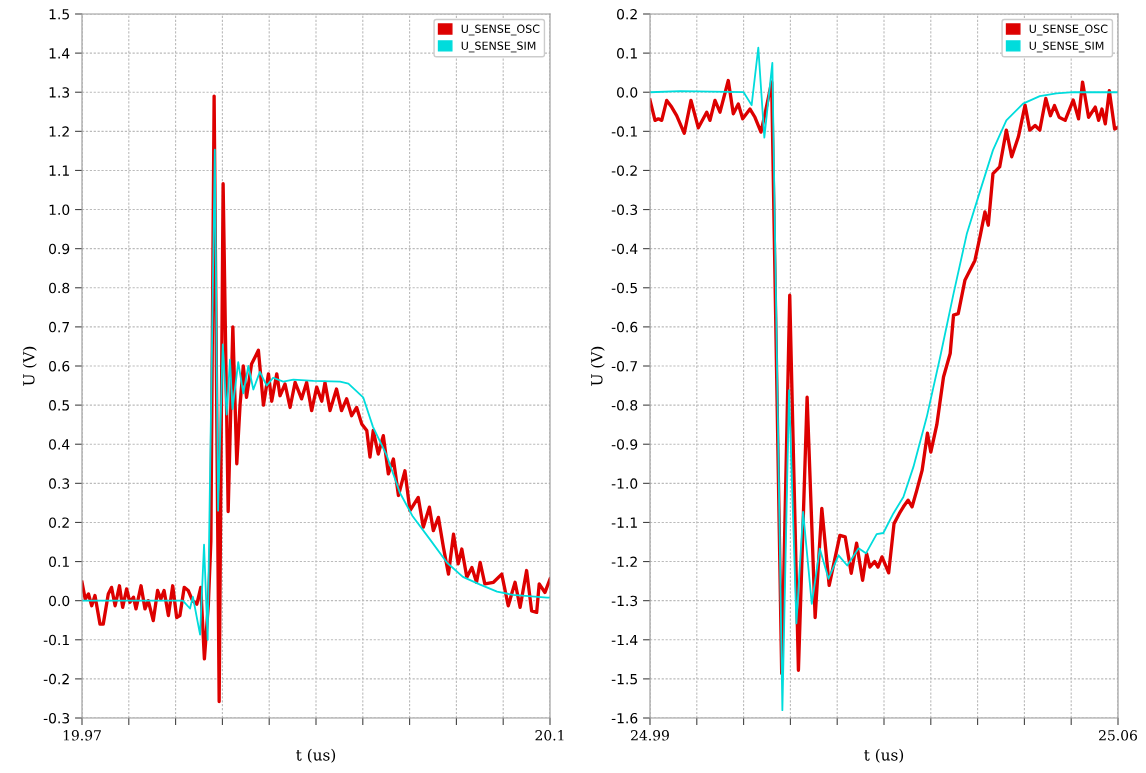 The width and height of the screenshot is (1146, 773). What do you see at coordinates (59, 170) in the screenshot?
I see `y-tick-label: 1.1` at bounding box center [59, 170].